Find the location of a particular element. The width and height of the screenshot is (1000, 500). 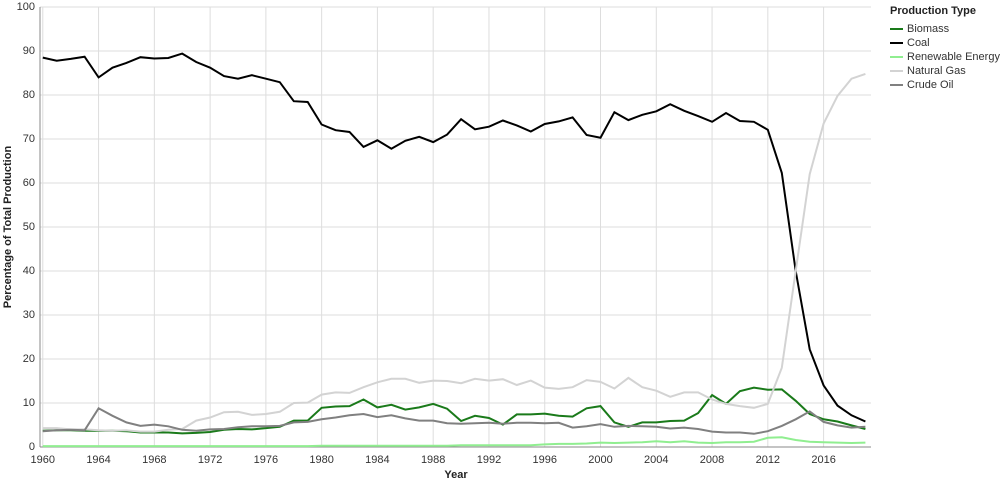

legend-title: Production Type is located at coordinates (933, 11).